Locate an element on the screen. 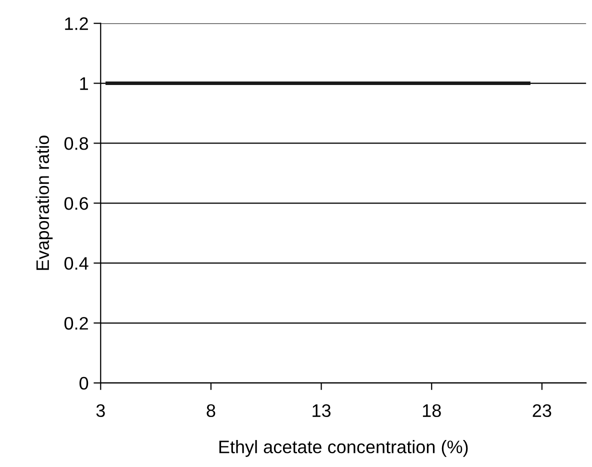  y-tick-label: 0.6 is located at coordinates (76, 203).